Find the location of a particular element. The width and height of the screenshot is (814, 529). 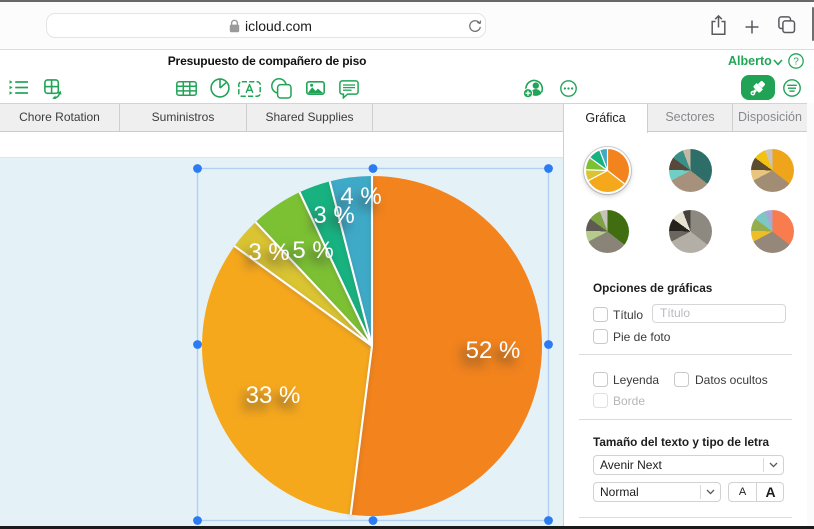

svg-text: 52 % is located at coordinates (493, 350).